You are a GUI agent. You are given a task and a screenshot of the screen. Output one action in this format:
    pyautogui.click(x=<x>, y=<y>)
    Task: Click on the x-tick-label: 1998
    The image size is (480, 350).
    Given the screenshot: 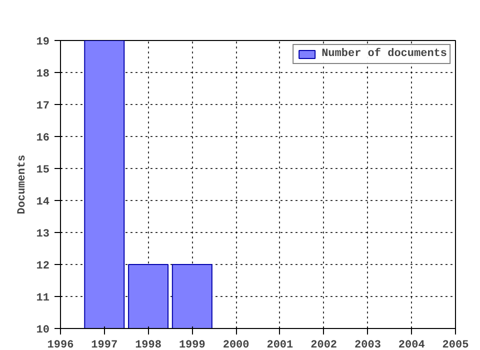 What is the action you would take?
    pyautogui.click(x=148, y=345)
    